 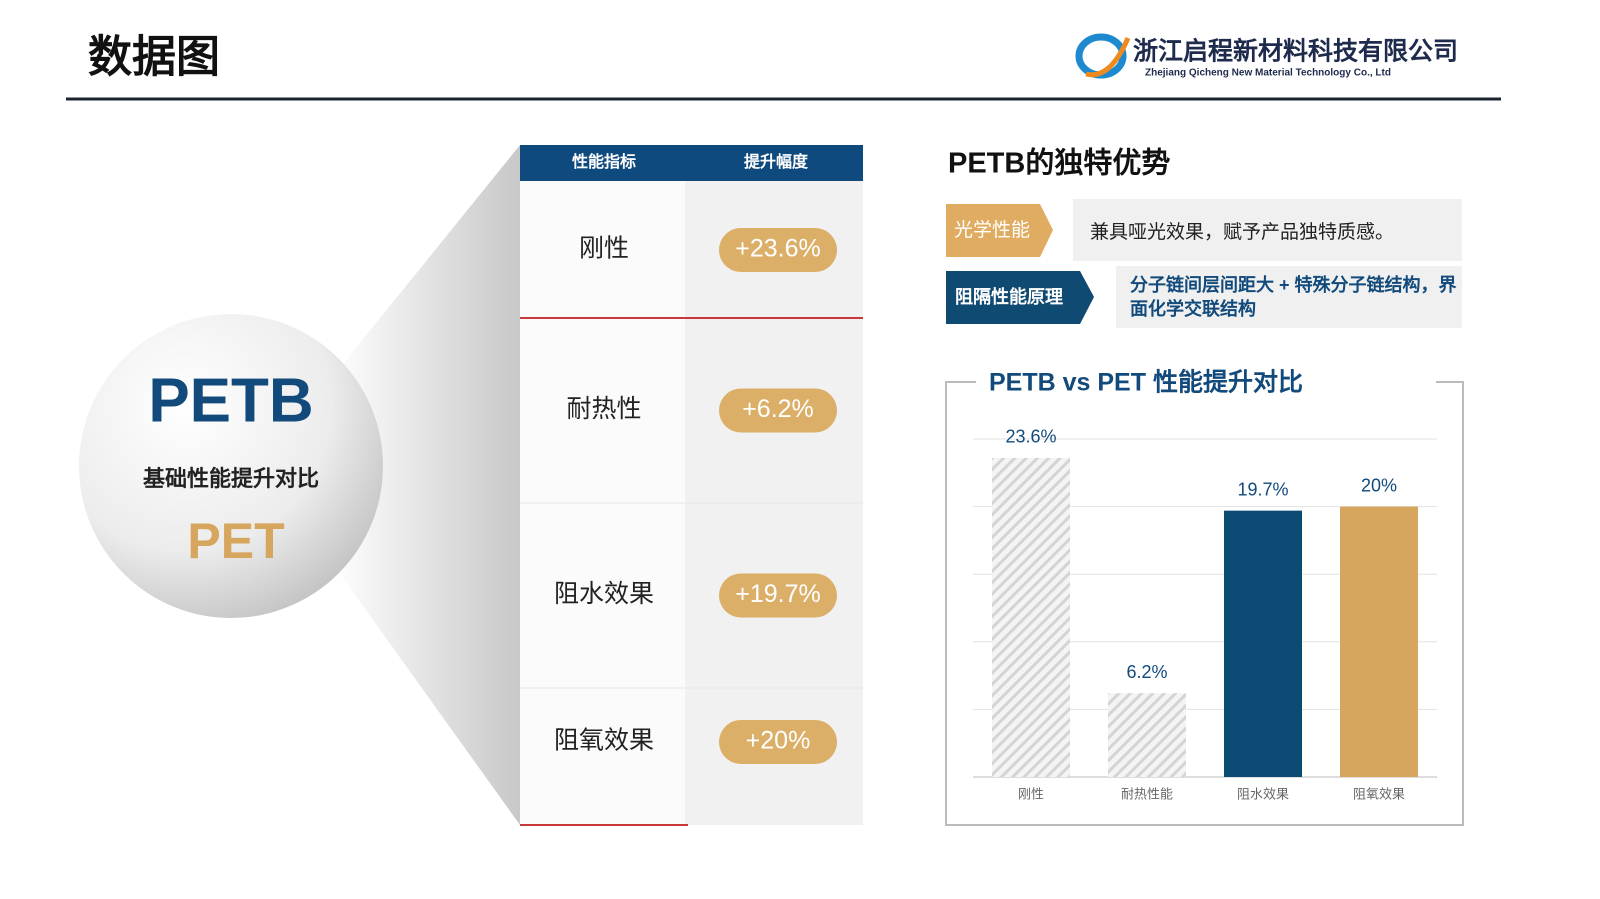 I want to click on table-cell: +6.2%, so click(x=778, y=409).